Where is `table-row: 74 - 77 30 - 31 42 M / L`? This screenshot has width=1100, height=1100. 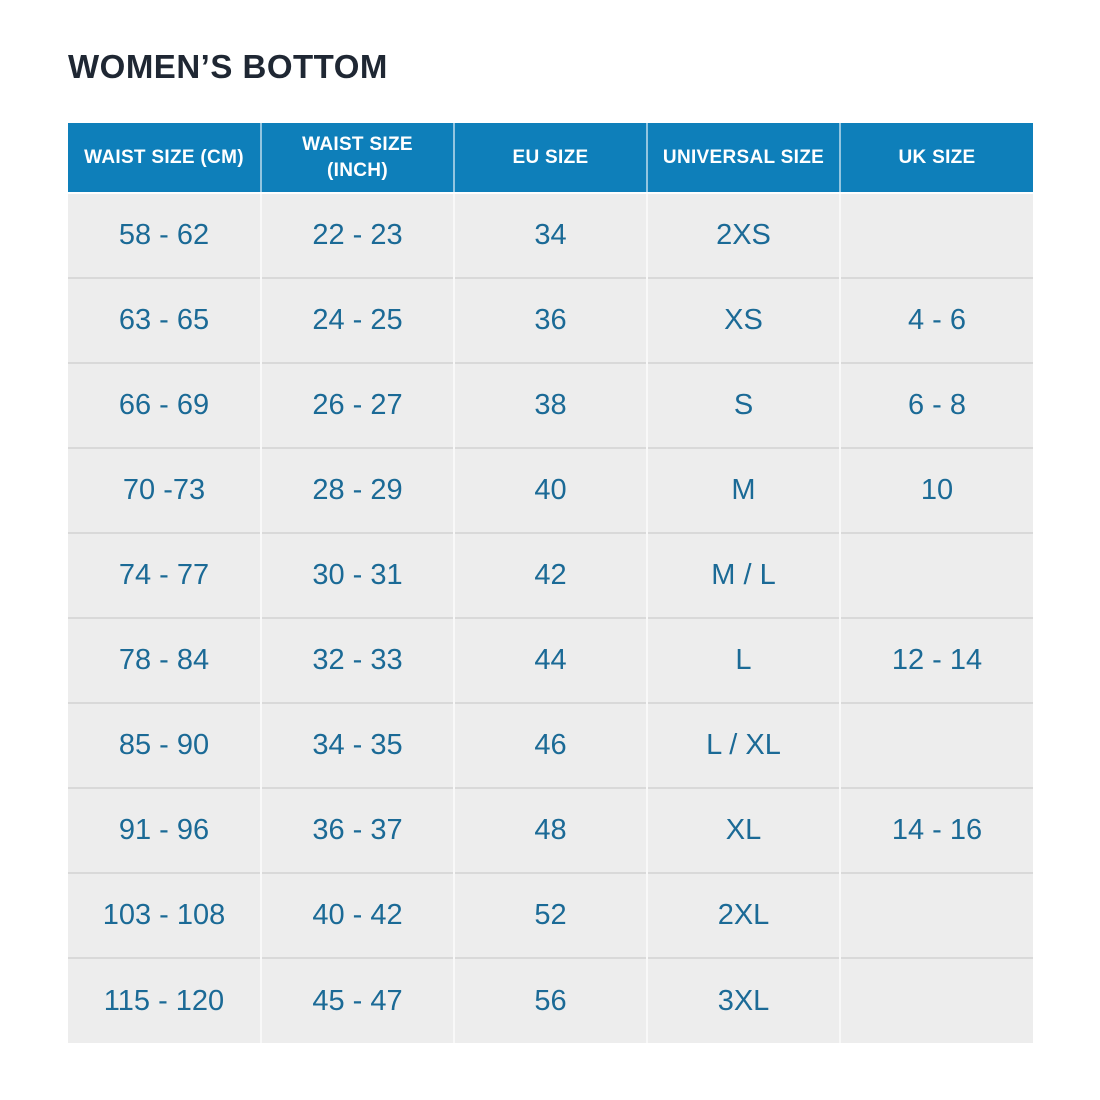 table-row: 74 - 77 30 - 31 42 M / L is located at coordinates (550, 575).